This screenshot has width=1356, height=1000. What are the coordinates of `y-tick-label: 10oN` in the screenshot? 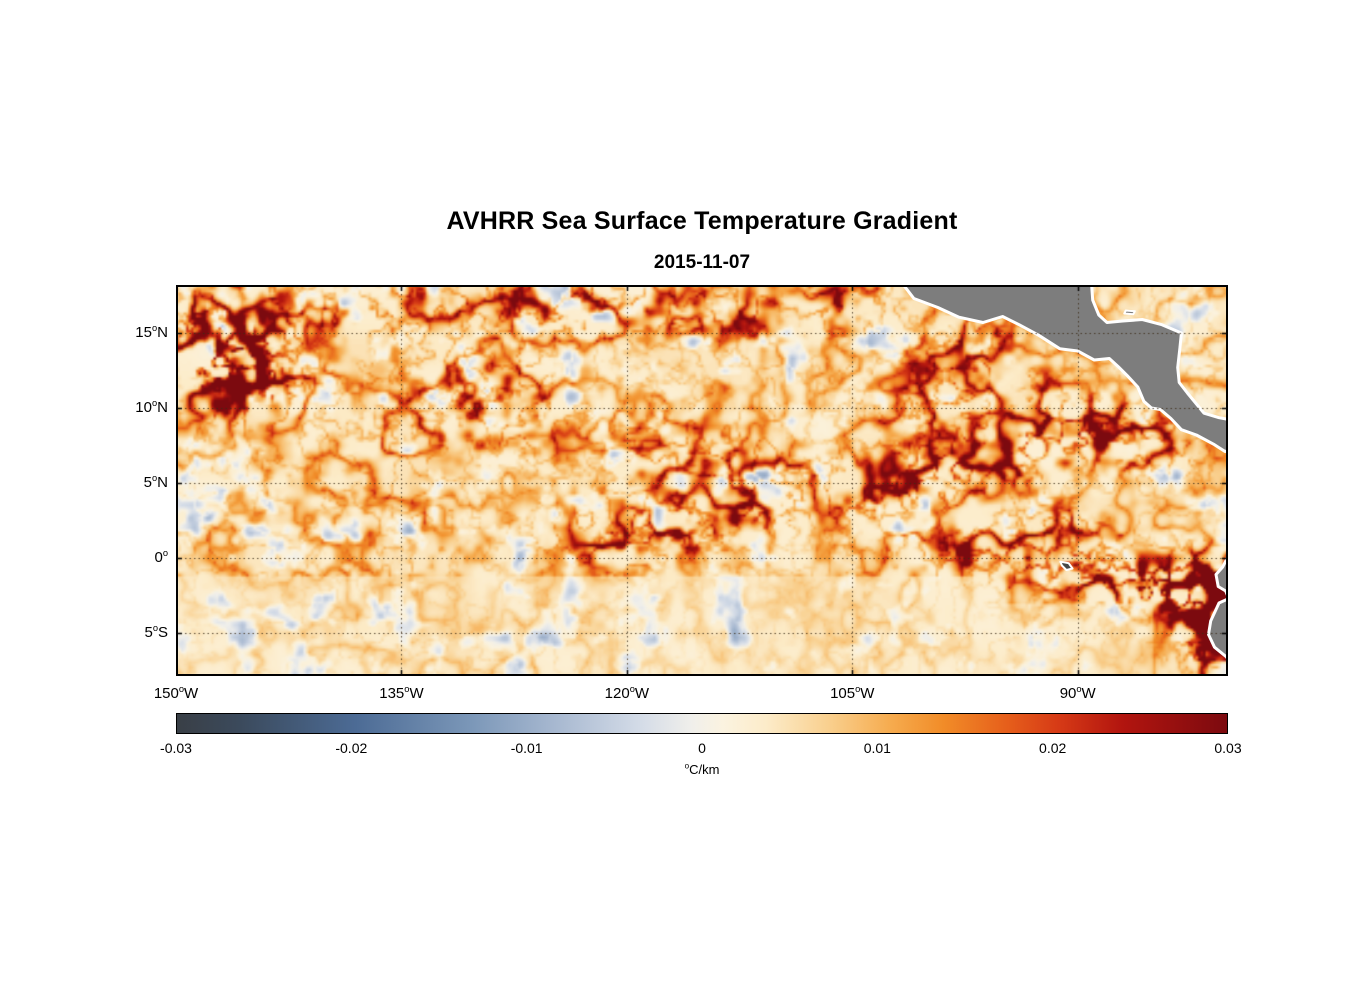 It's located at (133, 408).